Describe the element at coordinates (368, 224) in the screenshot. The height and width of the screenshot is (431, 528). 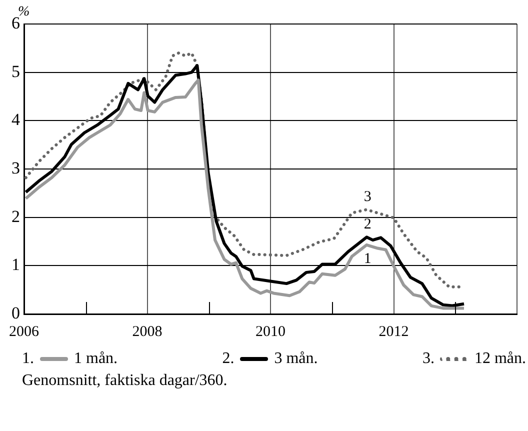
I see `annotation: 2` at that location.